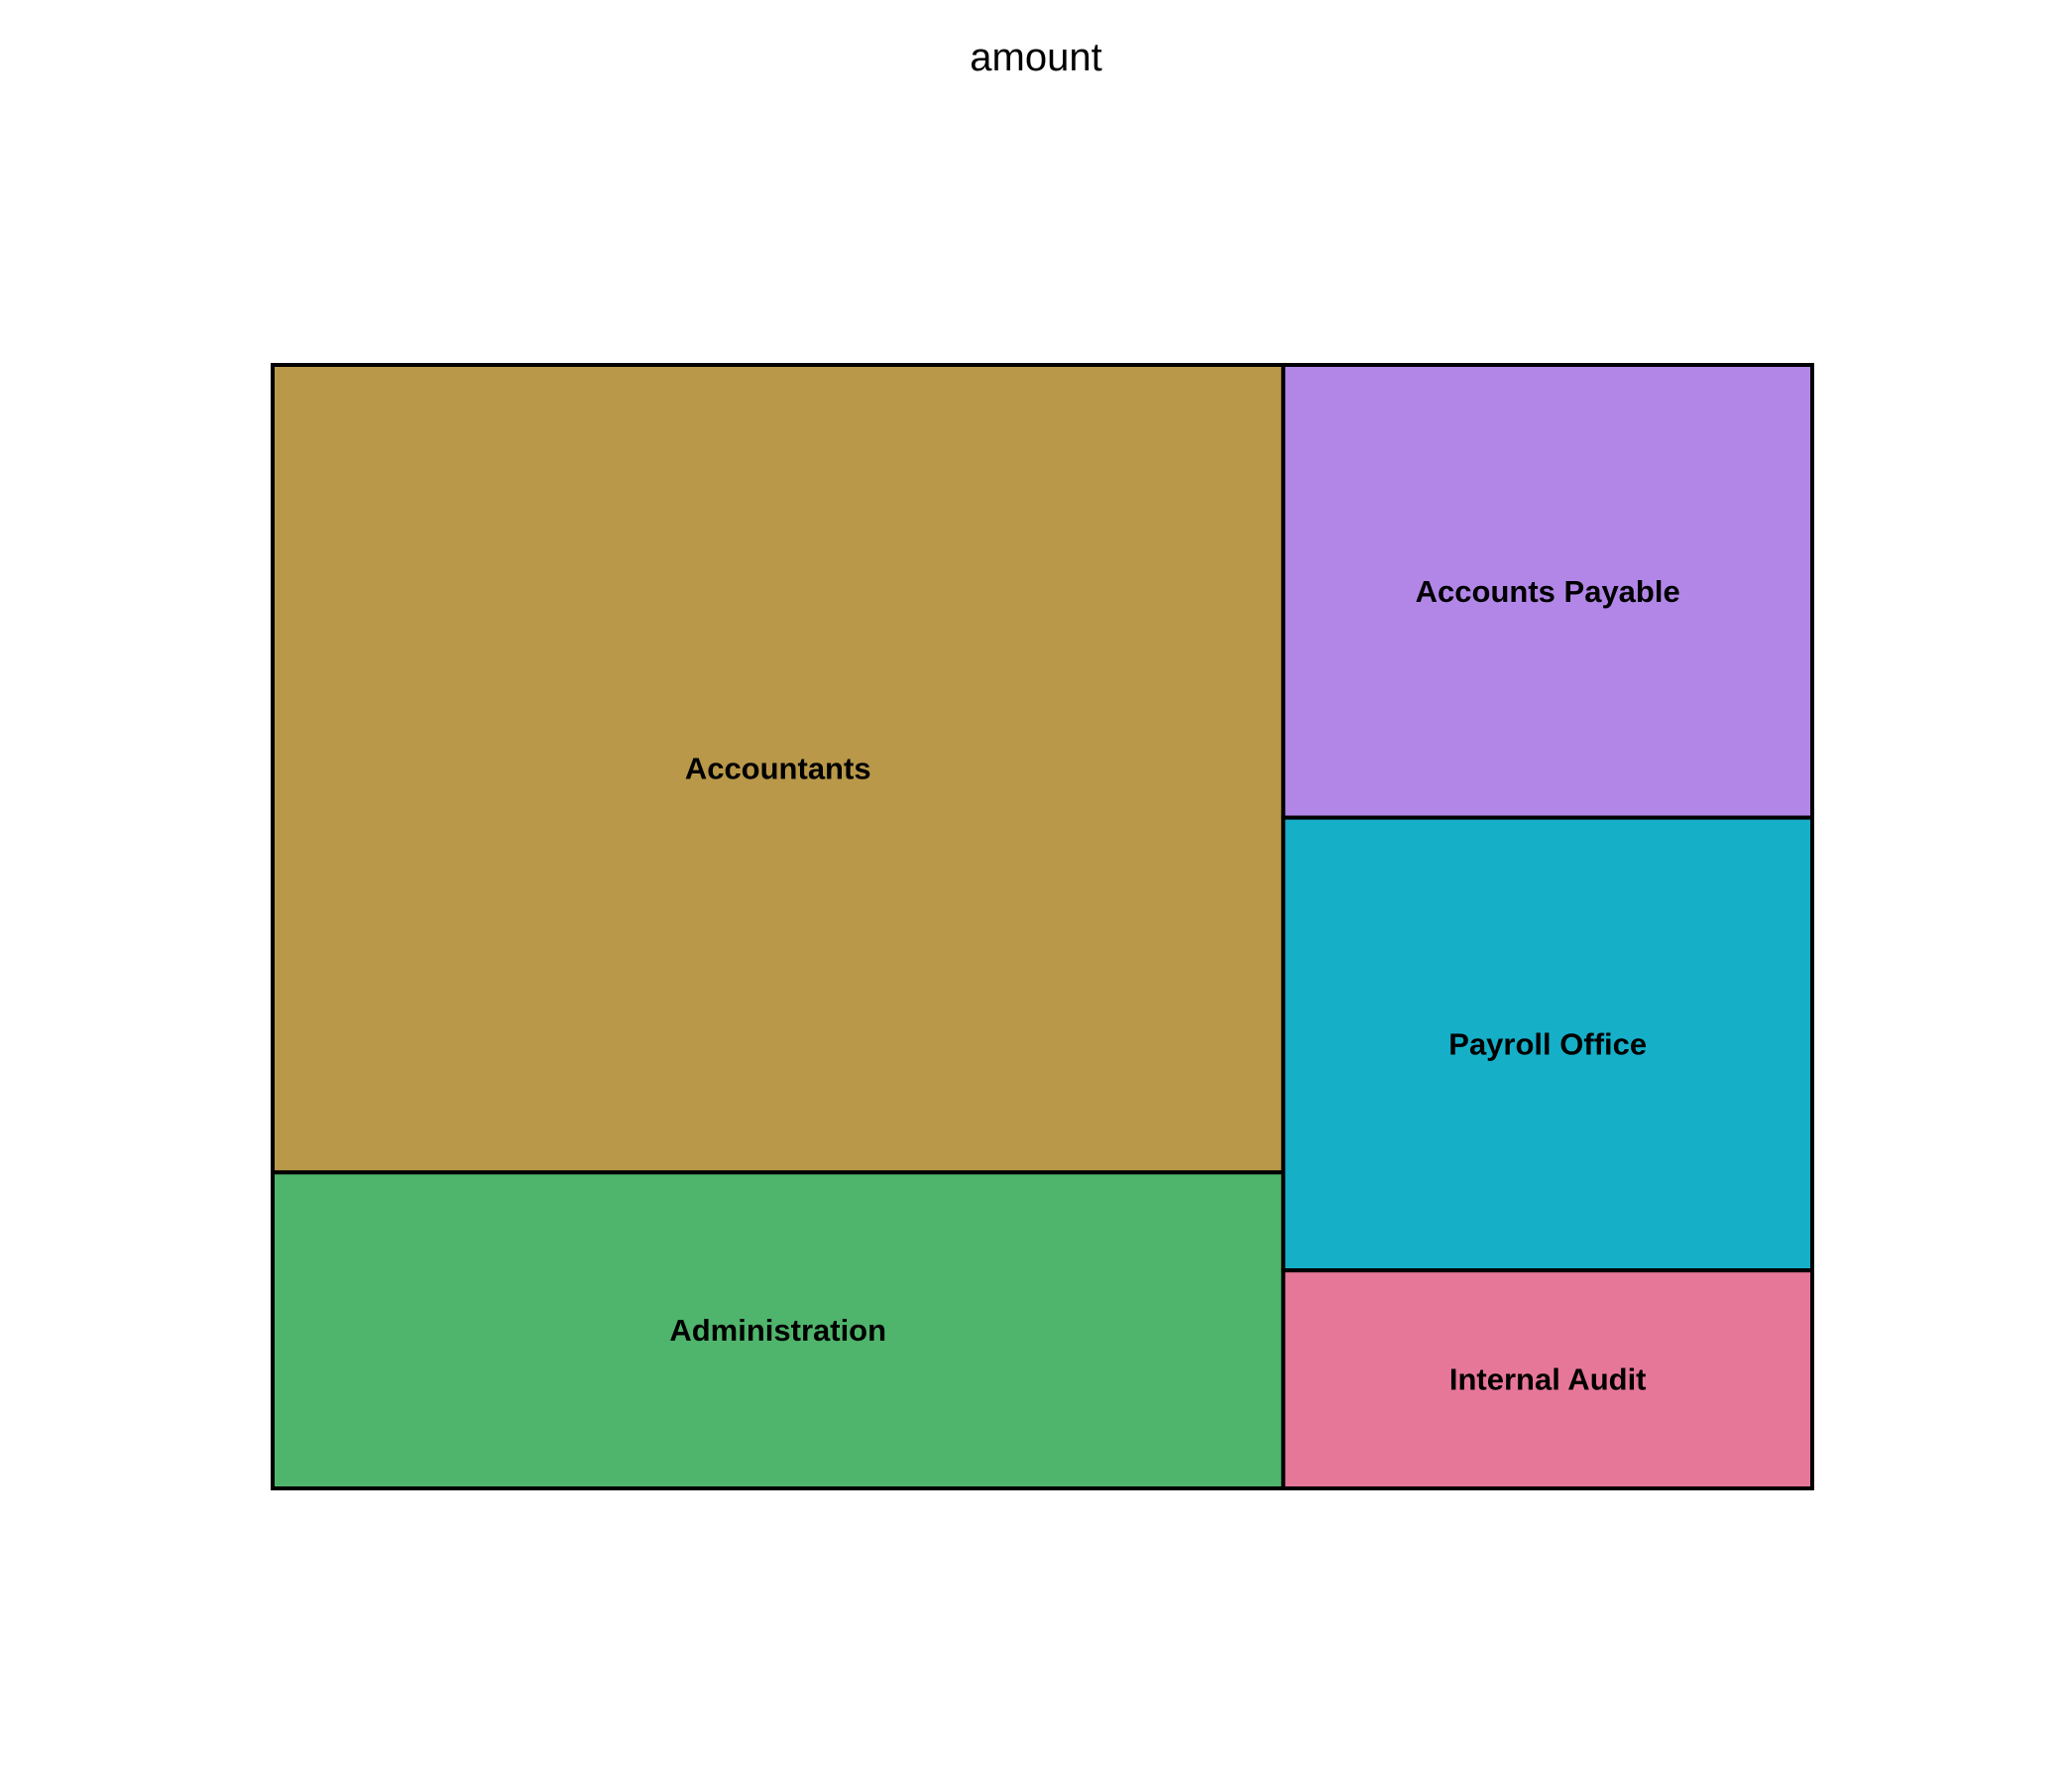  I want to click on tile-payroll-office, so click(1547, 1044).